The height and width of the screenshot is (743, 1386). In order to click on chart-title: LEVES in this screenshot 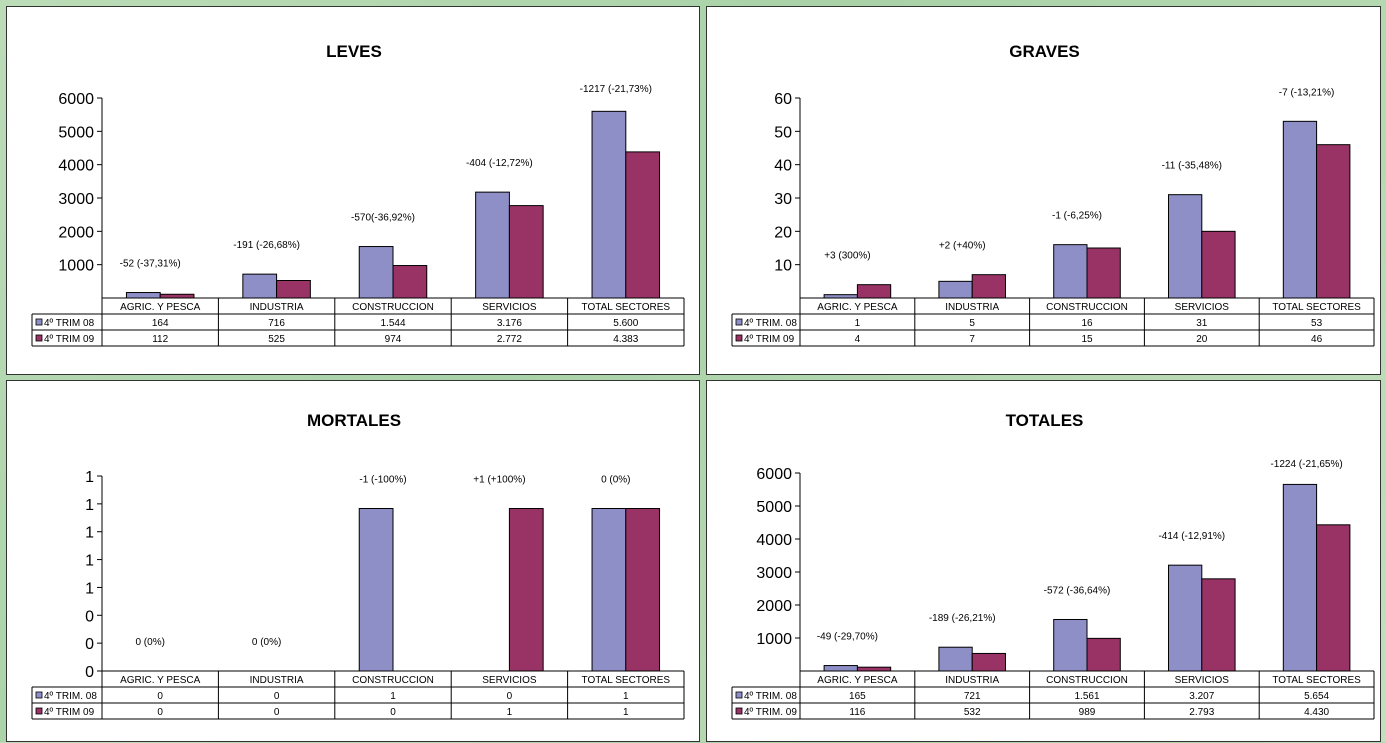, I will do `click(354, 51)`.